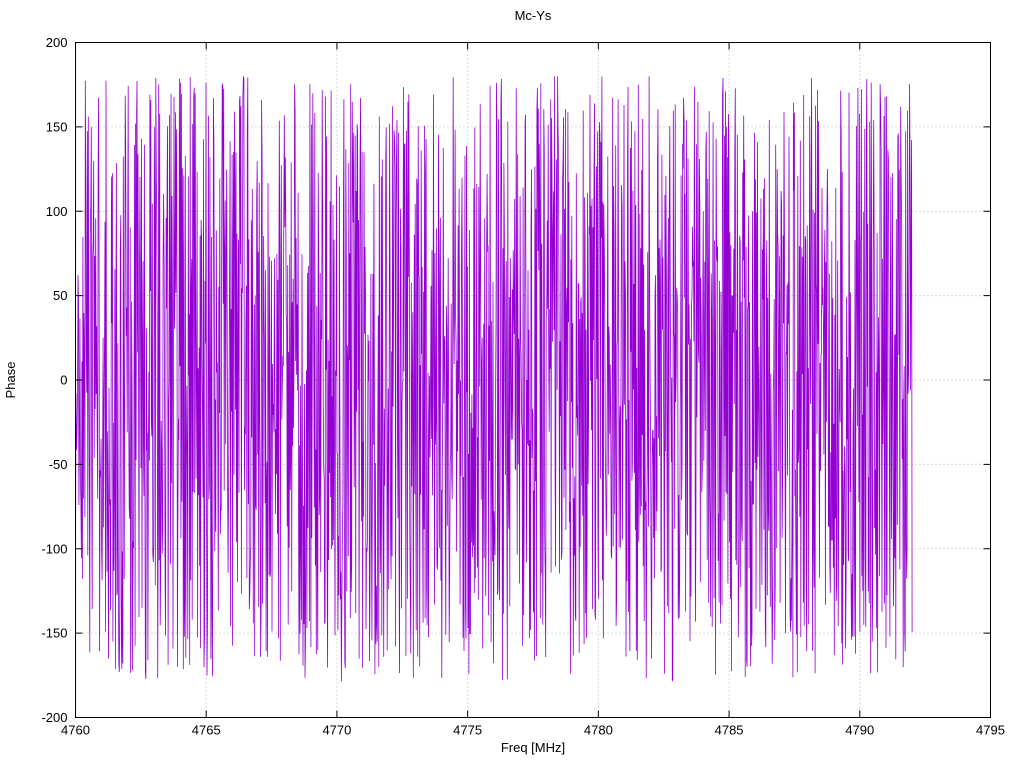 The height and width of the screenshot is (768, 1024). Describe the element at coordinates (533, 747) in the screenshot. I see `x-axis-label: Freq [MHz]` at that location.